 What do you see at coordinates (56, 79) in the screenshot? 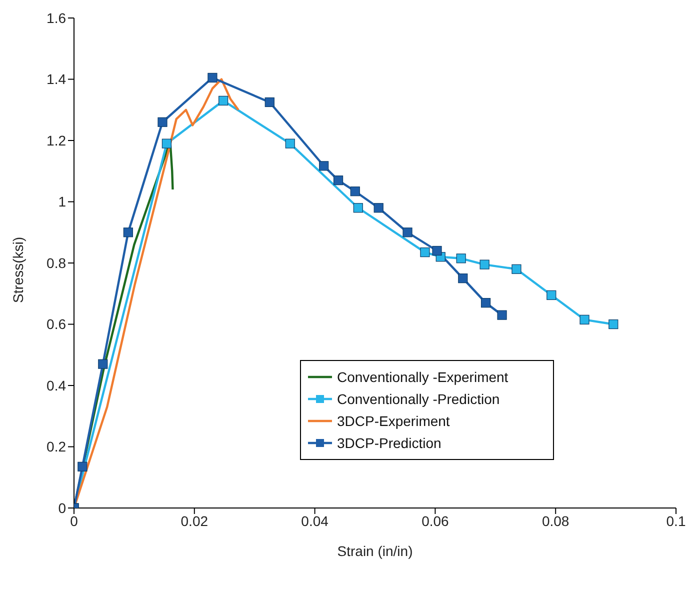
I see `y-tick-label: 1.4` at bounding box center [56, 79].